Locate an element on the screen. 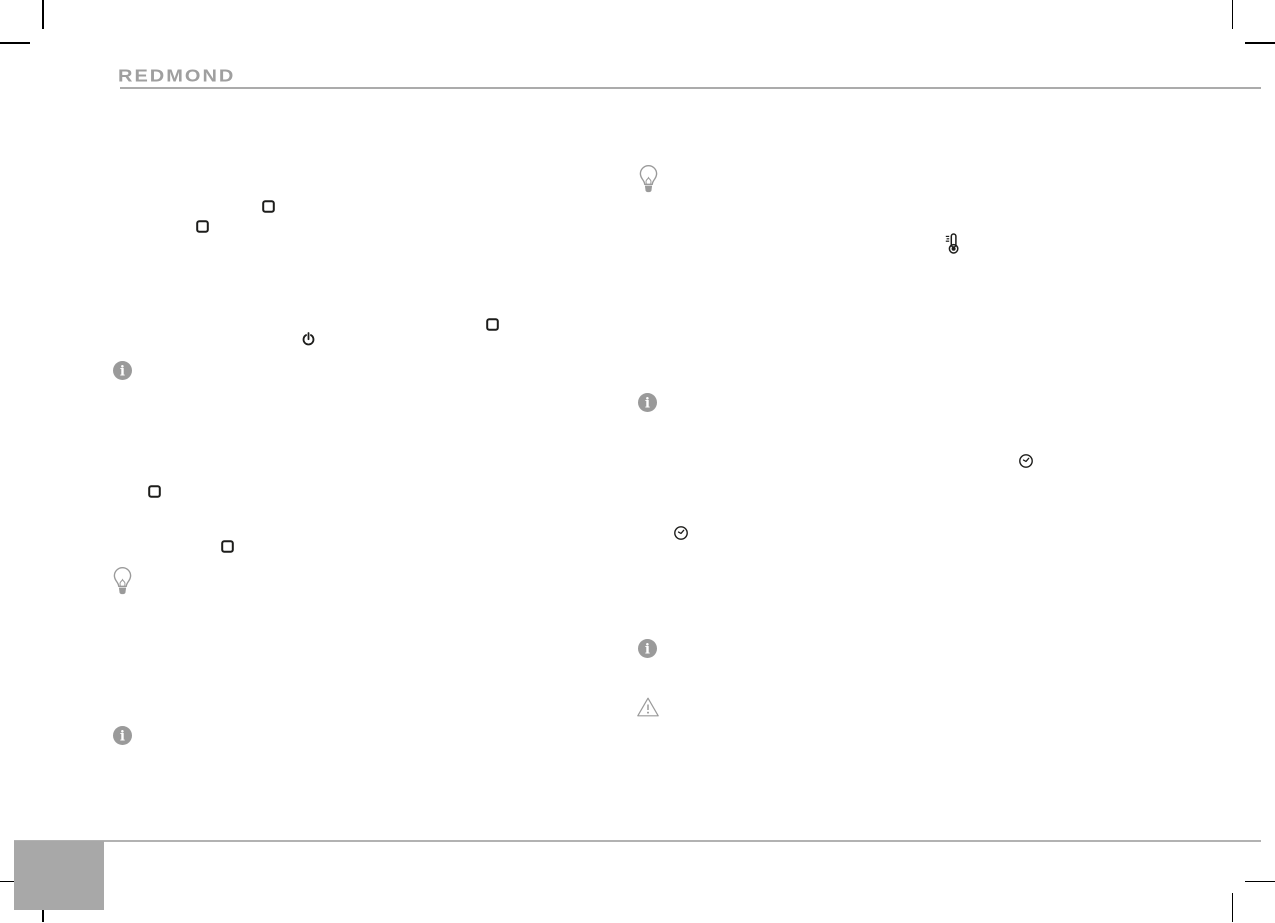 This screenshot has width=1275, height=923. power-icon is located at coordinates (308, 339).